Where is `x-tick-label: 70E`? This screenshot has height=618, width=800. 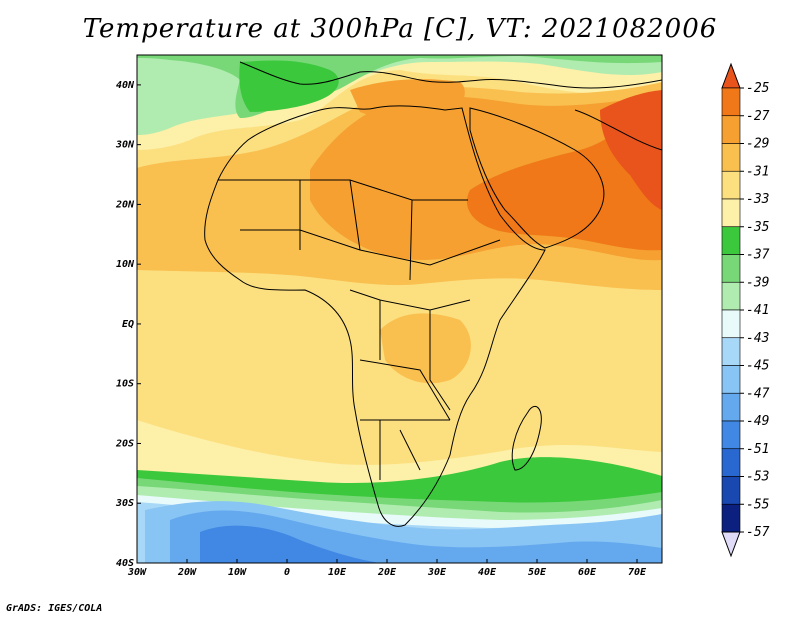
x-tick-label: 70E is located at coordinates (637, 572).